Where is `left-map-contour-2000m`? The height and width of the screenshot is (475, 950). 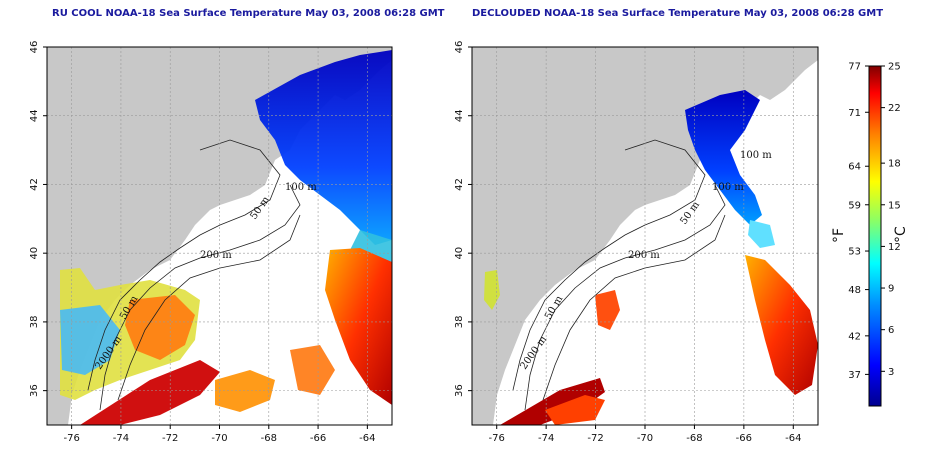 left-map-contour-2000m is located at coordinates (209, 307).